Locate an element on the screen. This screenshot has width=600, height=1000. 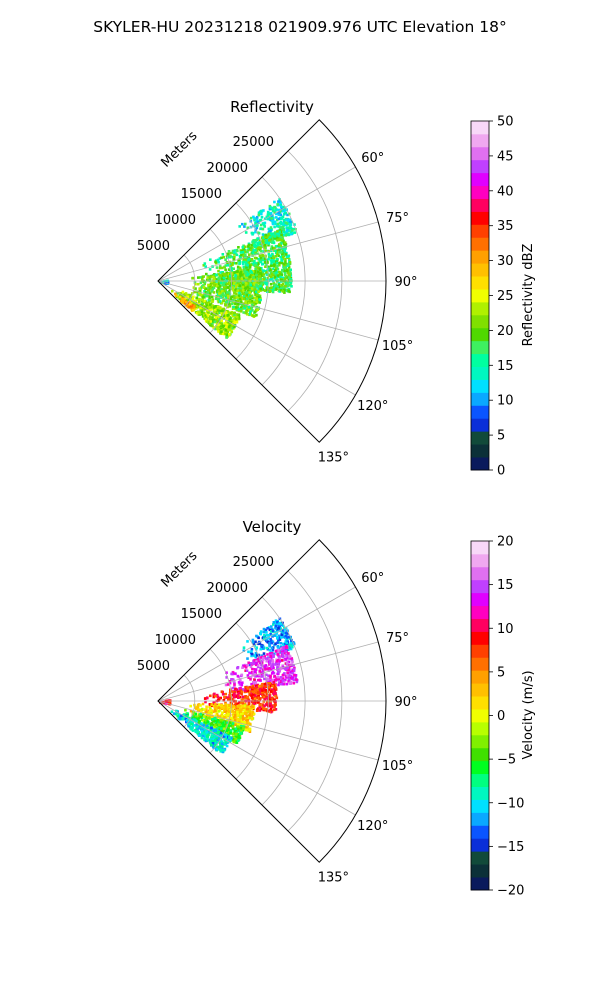
radial-tick-label: 15000 is located at coordinates (201, 194).